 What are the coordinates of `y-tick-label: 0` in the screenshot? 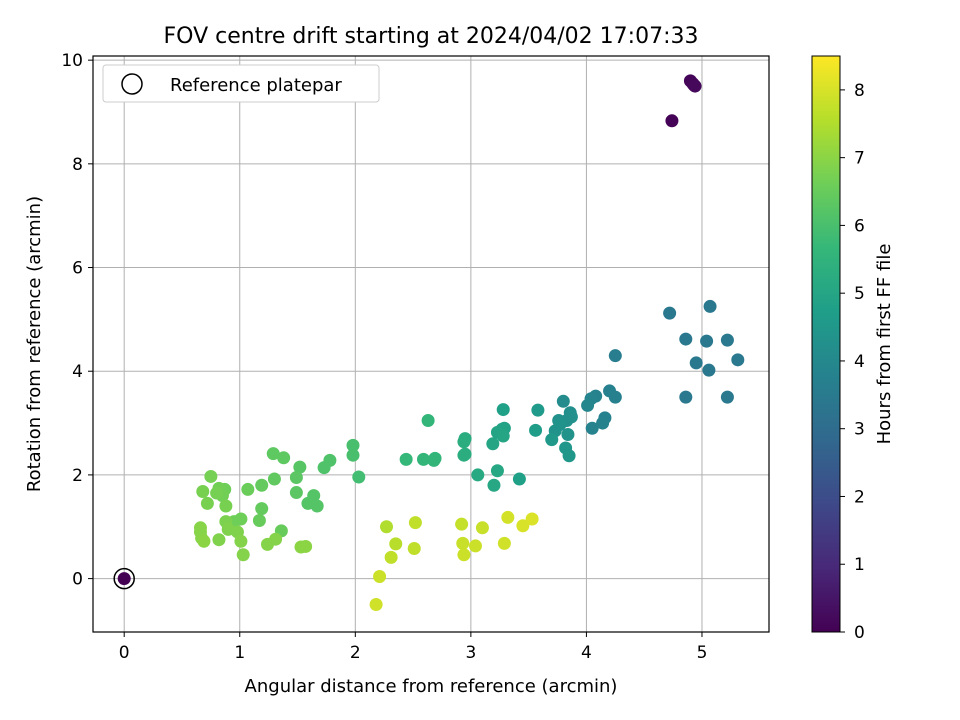 It's located at (77, 580).